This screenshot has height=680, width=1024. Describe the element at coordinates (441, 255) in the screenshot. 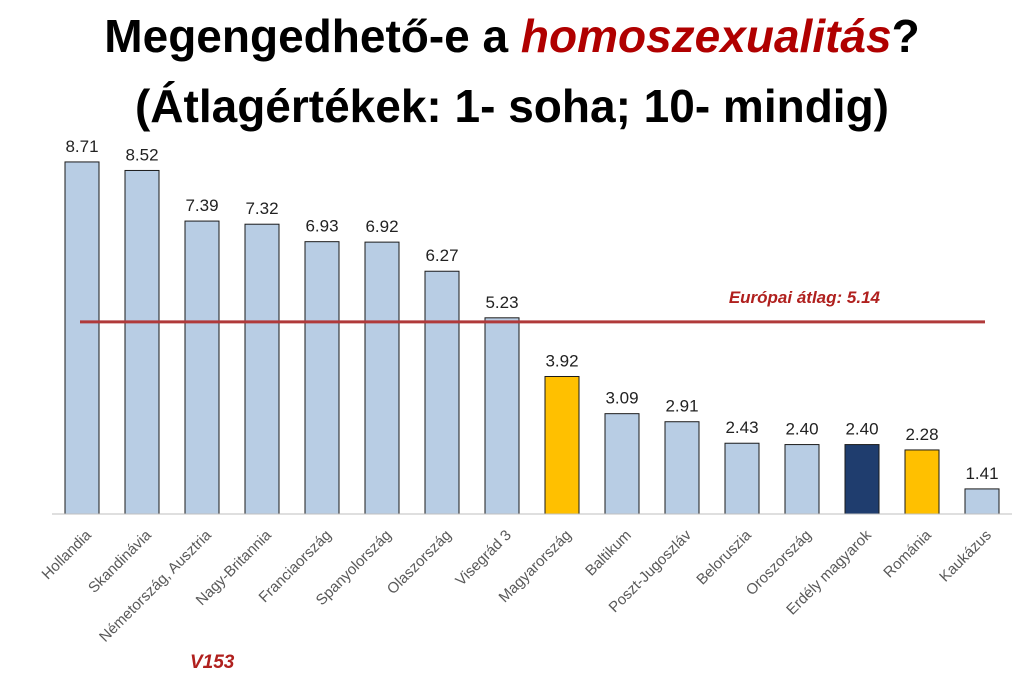

I see `value-label-6: 6.27` at that location.